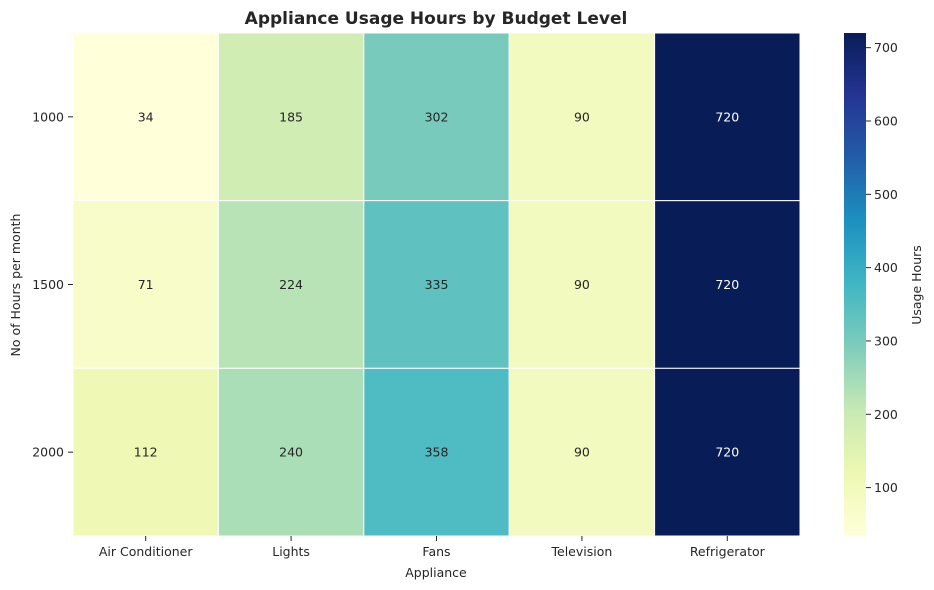  Describe the element at coordinates (886, 194) in the screenshot. I see `colorbar-tick-label: 500` at that location.